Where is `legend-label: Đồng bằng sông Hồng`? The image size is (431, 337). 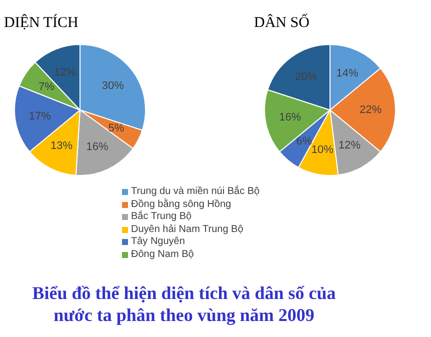 legend-label: Đồng bằng sông Hồng is located at coordinates (181, 204).